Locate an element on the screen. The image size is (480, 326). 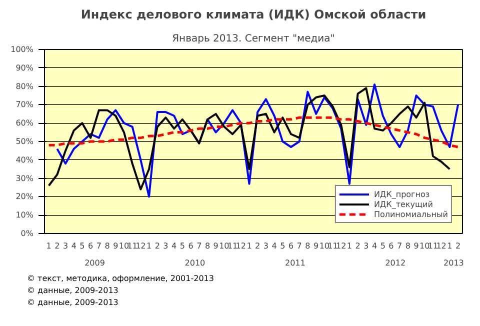
chart-subtitle: Январь 2013. Сегмент "медиа" is located at coordinates (253, 39).